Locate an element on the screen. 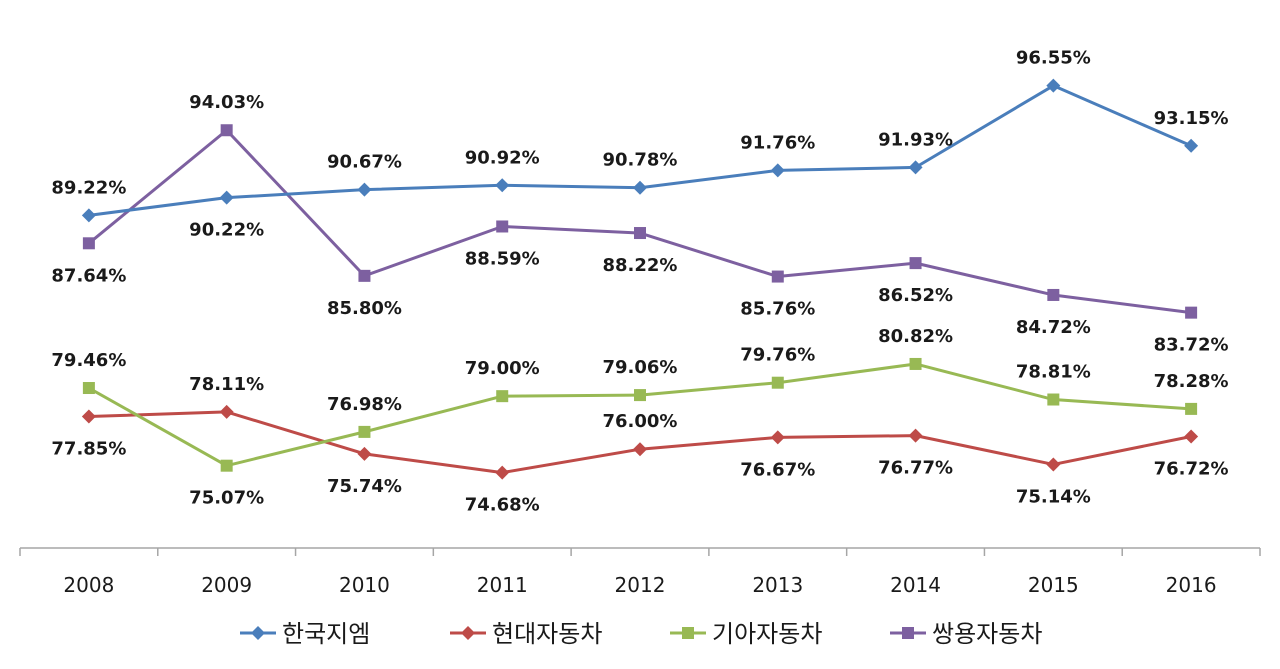 The image size is (1280, 669). data-label: 91.93% is located at coordinates (915, 139).